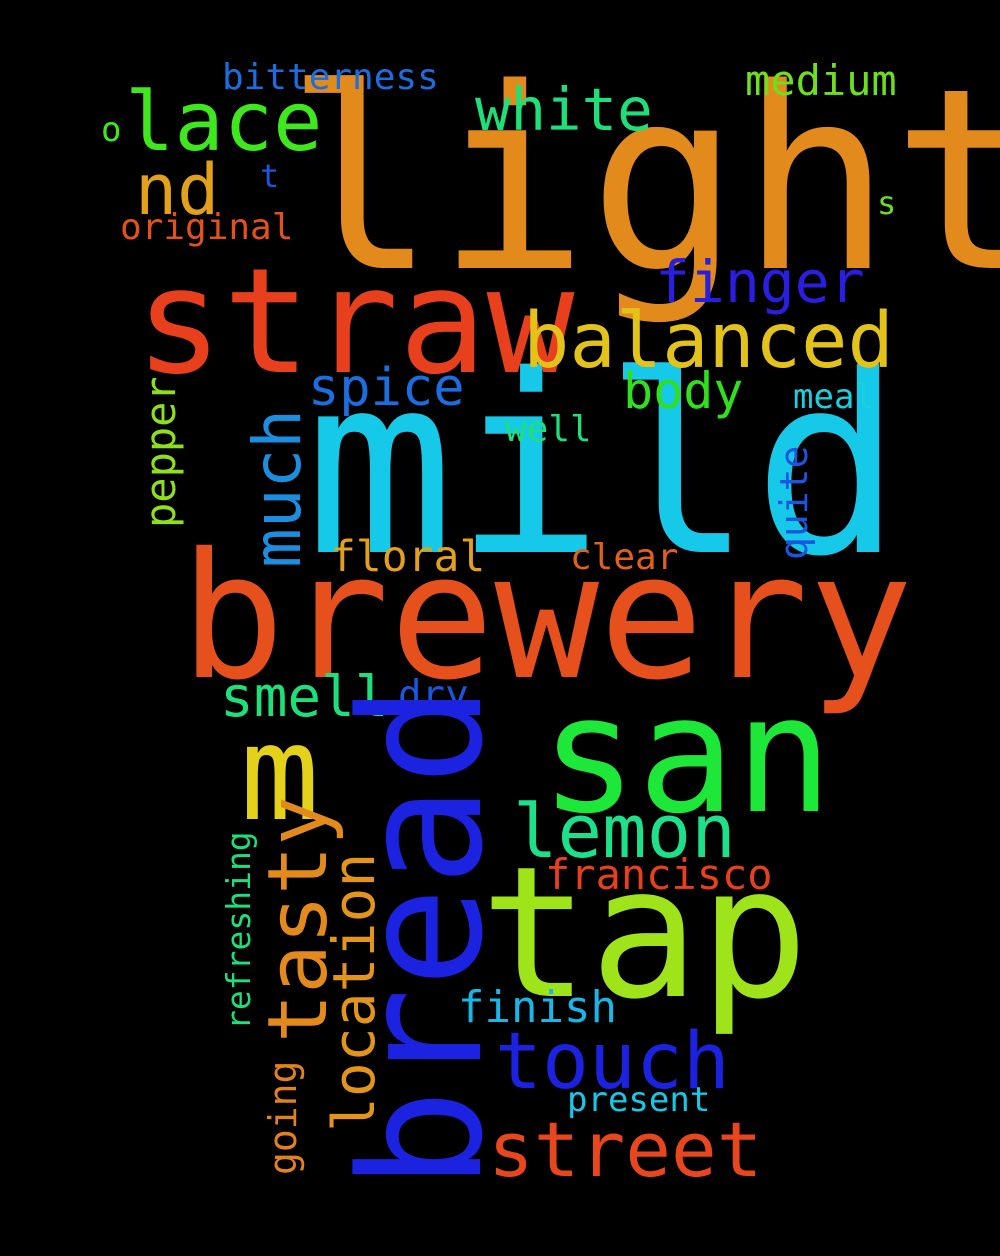 The image size is (1000, 1256). I want to click on word-nd: nd, so click(177, 190).